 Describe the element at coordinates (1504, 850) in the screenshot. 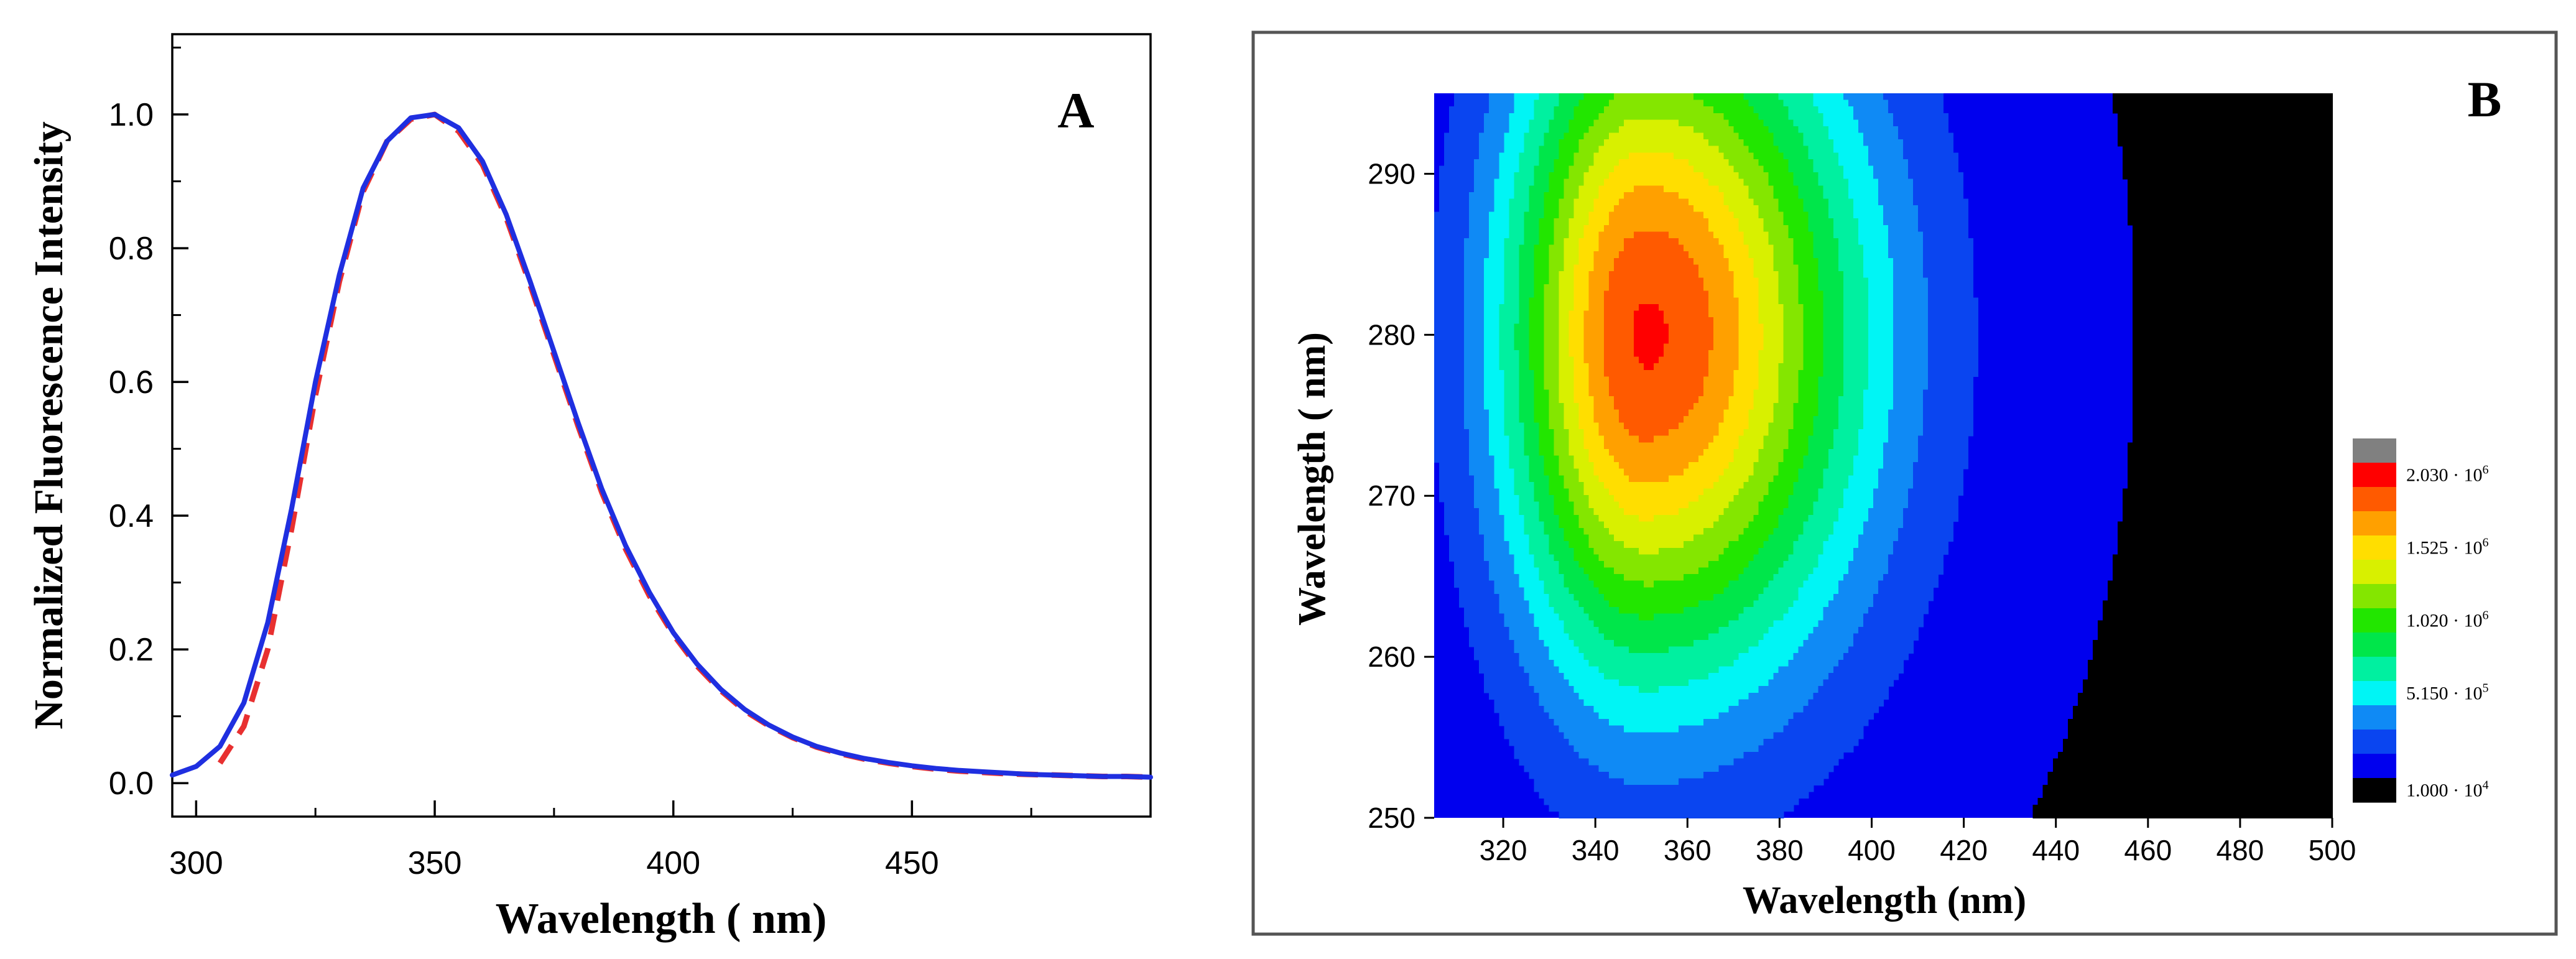

I see `panel-b-x-tick-label: 320` at that location.